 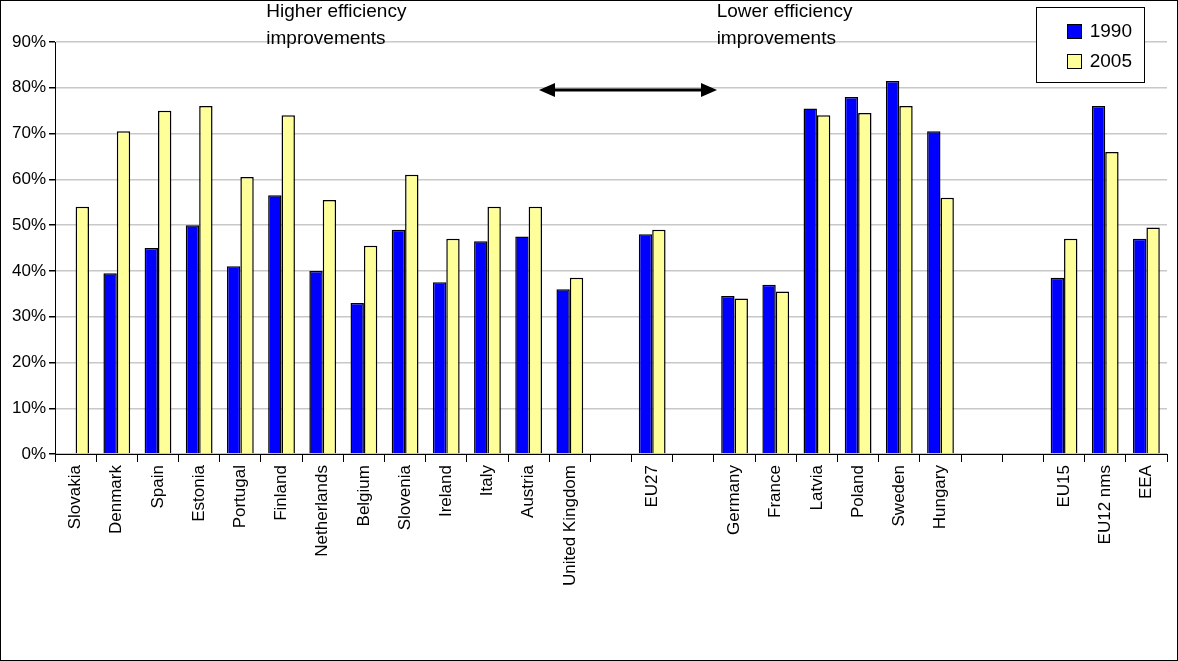 What do you see at coordinates (322, 511) in the screenshot?
I see `x-tick-label: Netherlands` at bounding box center [322, 511].